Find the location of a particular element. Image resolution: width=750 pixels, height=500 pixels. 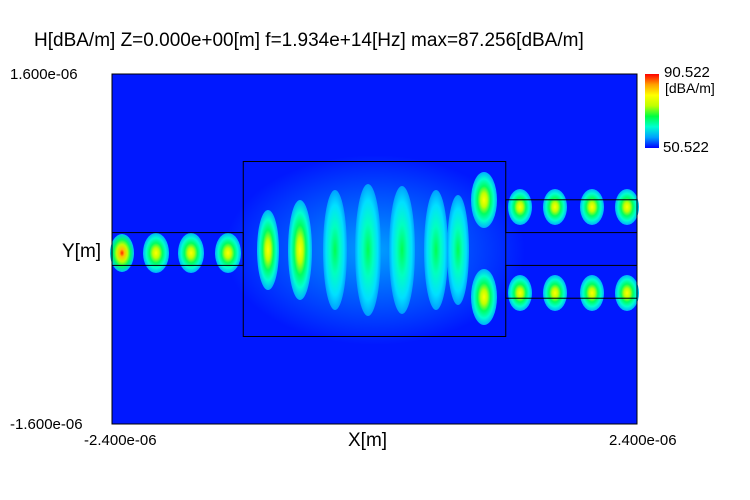

colorbar-max-label: 90.522 is located at coordinates (687, 72).